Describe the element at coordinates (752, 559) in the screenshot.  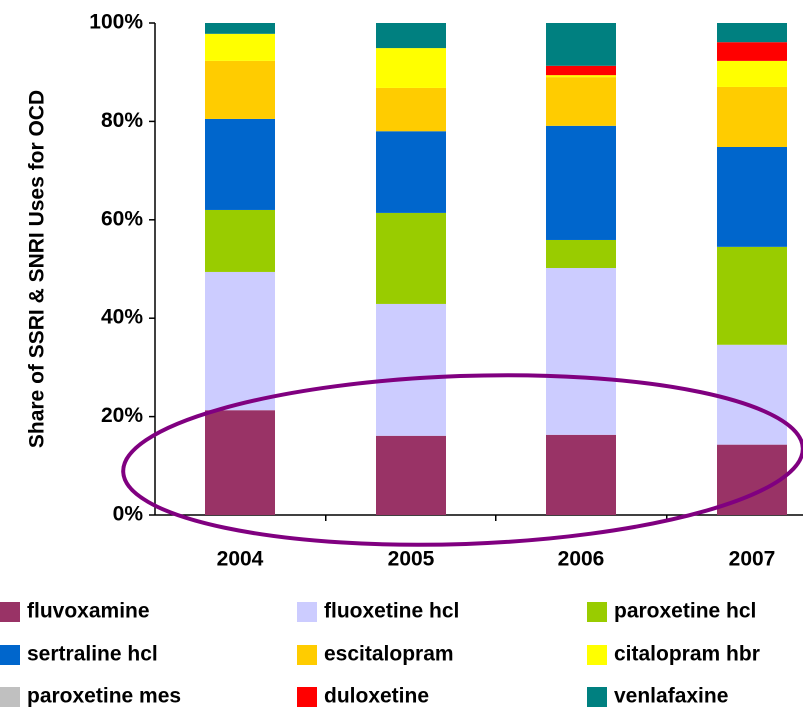
I see `x-tick-label: 2007` at that location.